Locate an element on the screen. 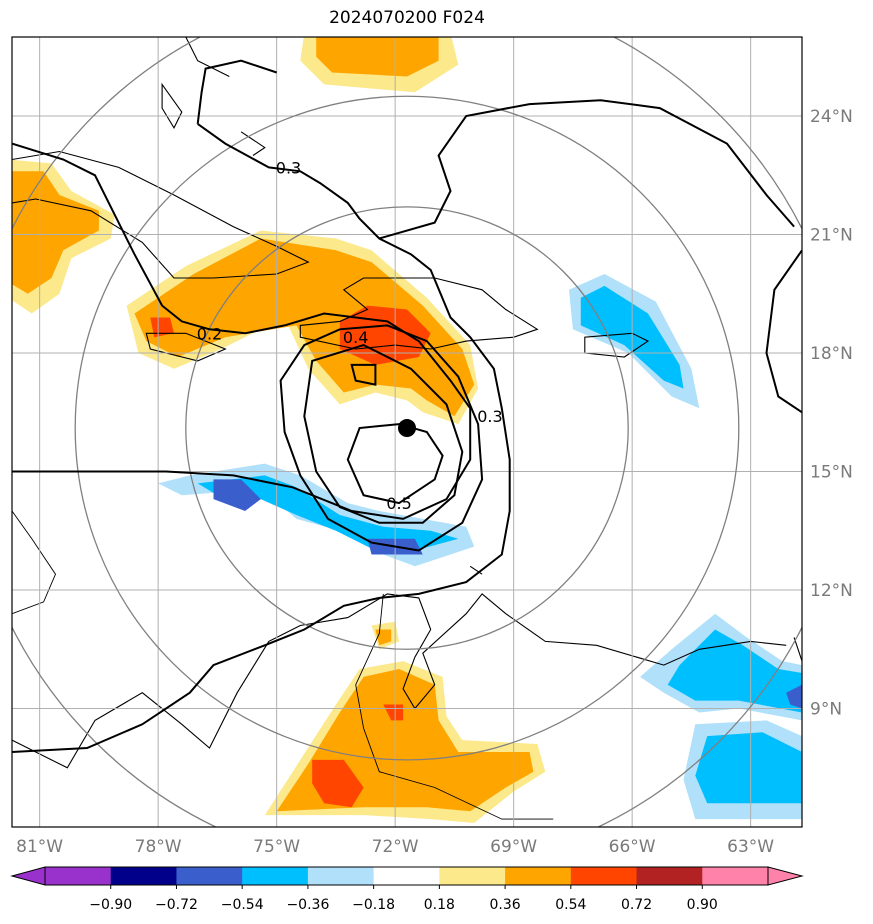 The width and height of the screenshot is (873, 924). contour-0.4 is located at coordinates (381, 438).